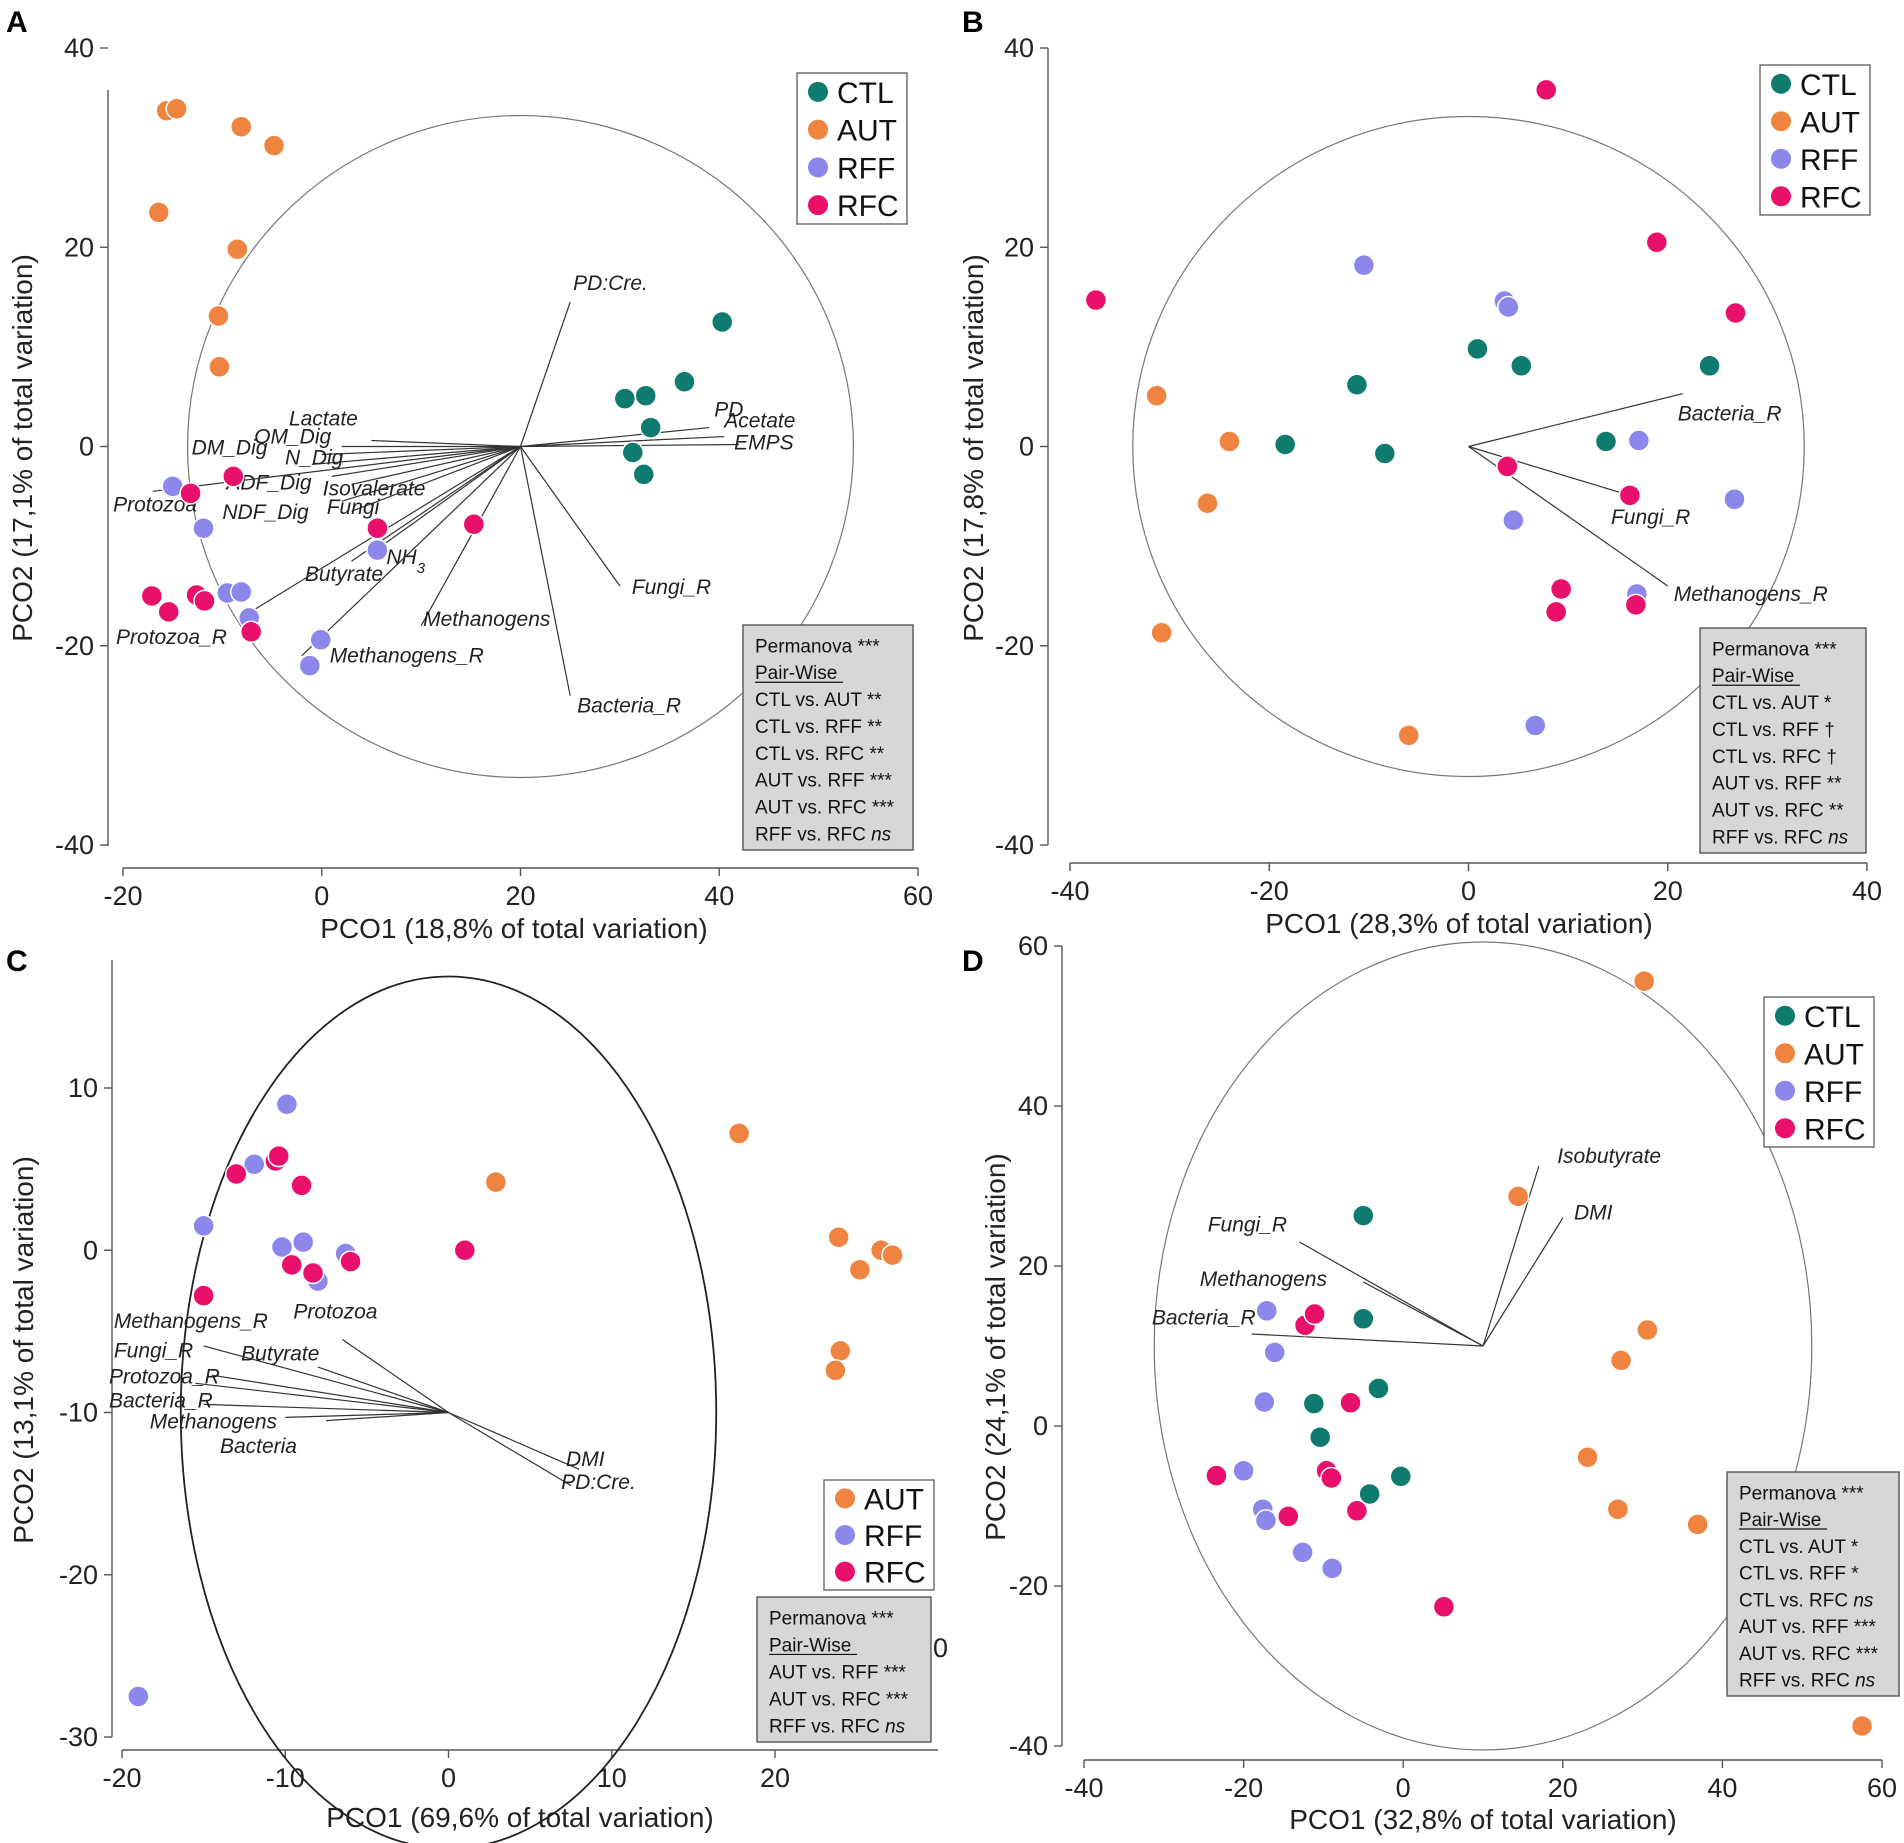 The height and width of the screenshot is (1843, 1904). Describe the element at coordinates (83, 1088) in the screenshot. I see `y-tick-label: 10` at that location.